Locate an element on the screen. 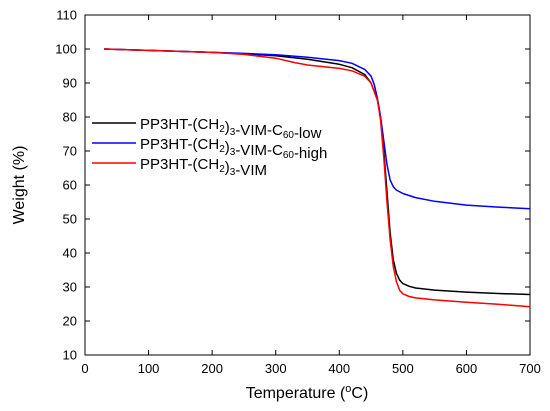  y-tick-label: 50 is located at coordinates (70, 219).